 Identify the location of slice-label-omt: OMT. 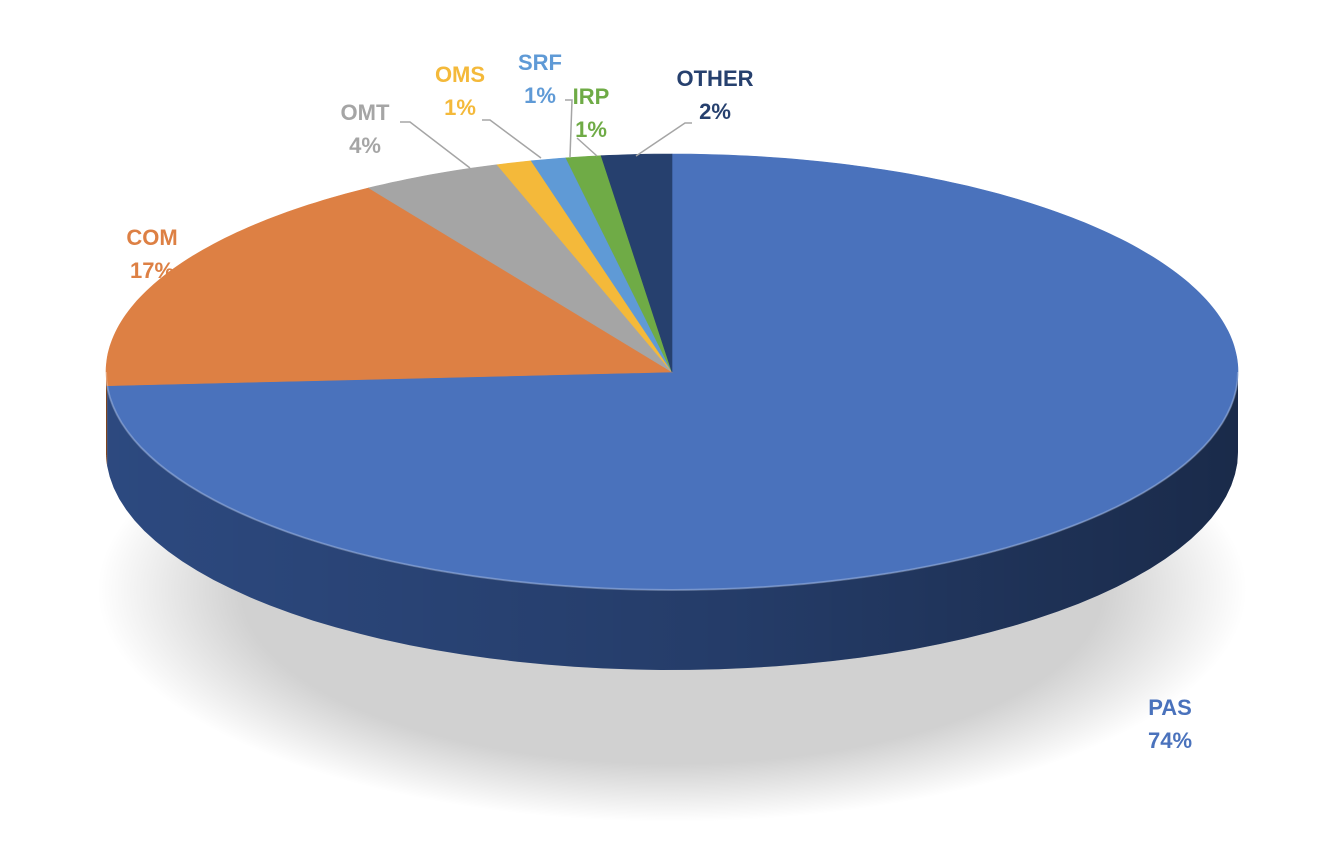
(365, 112).